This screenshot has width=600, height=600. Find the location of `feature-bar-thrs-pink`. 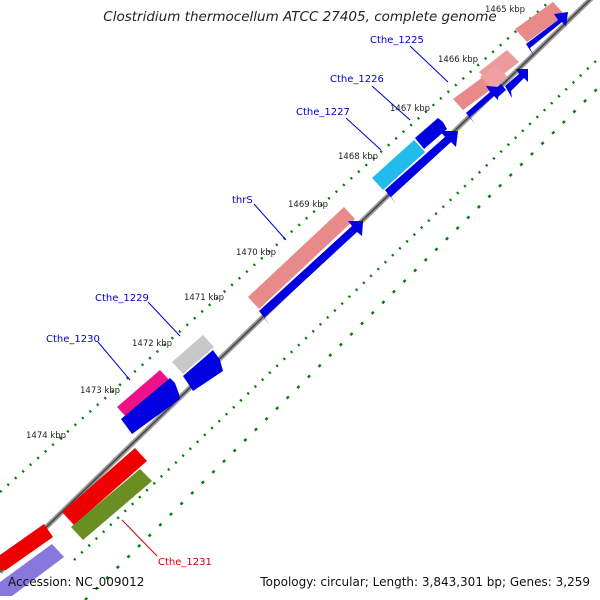

feature-bar-thrs-pink is located at coordinates (301, 258).